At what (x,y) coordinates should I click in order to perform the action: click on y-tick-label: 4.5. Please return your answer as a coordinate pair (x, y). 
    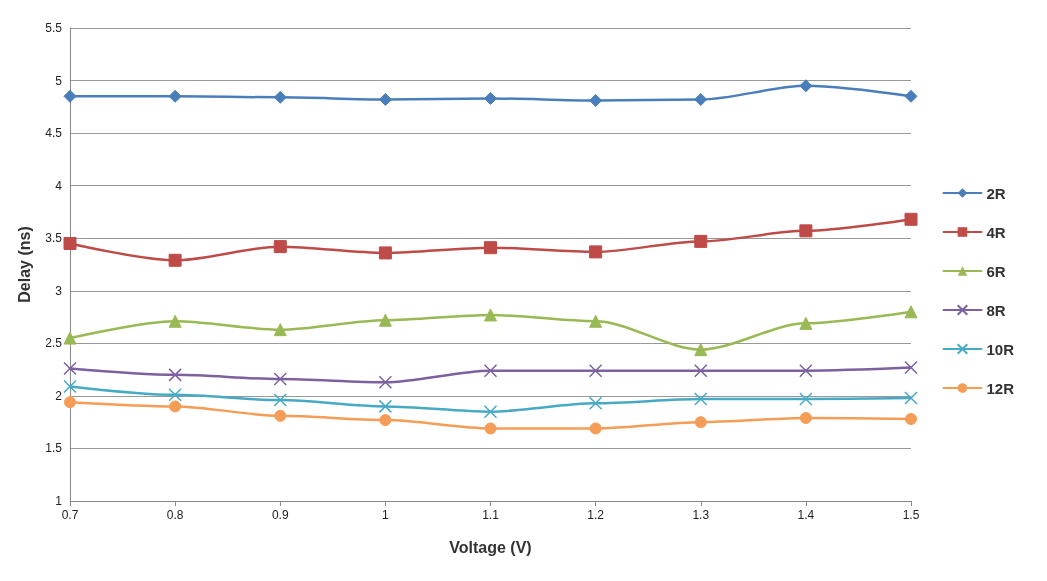
    Looking at the image, I should click on (54, 133).